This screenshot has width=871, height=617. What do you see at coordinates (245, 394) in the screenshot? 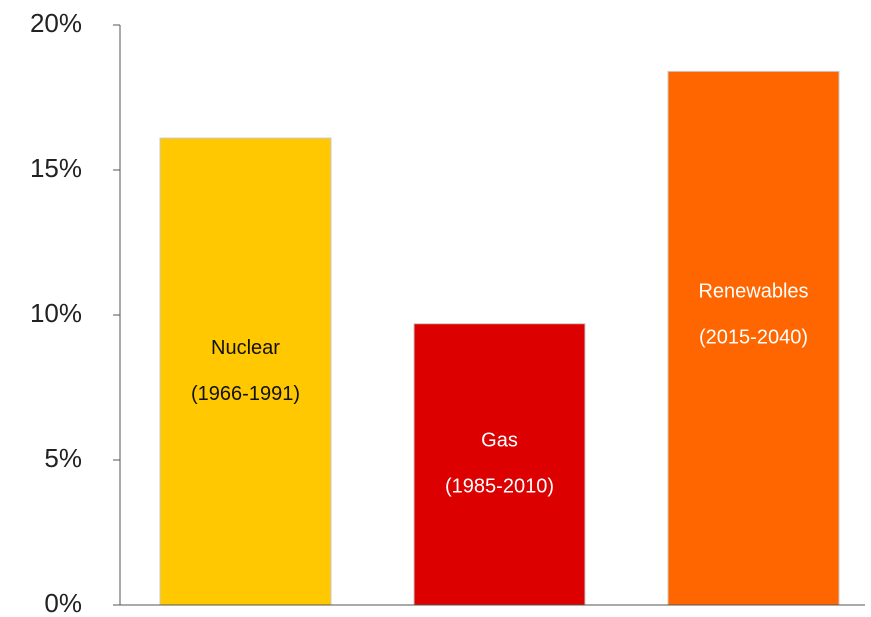
I see `bar-period: (1966-1991)` at bounding box center [245, 394].